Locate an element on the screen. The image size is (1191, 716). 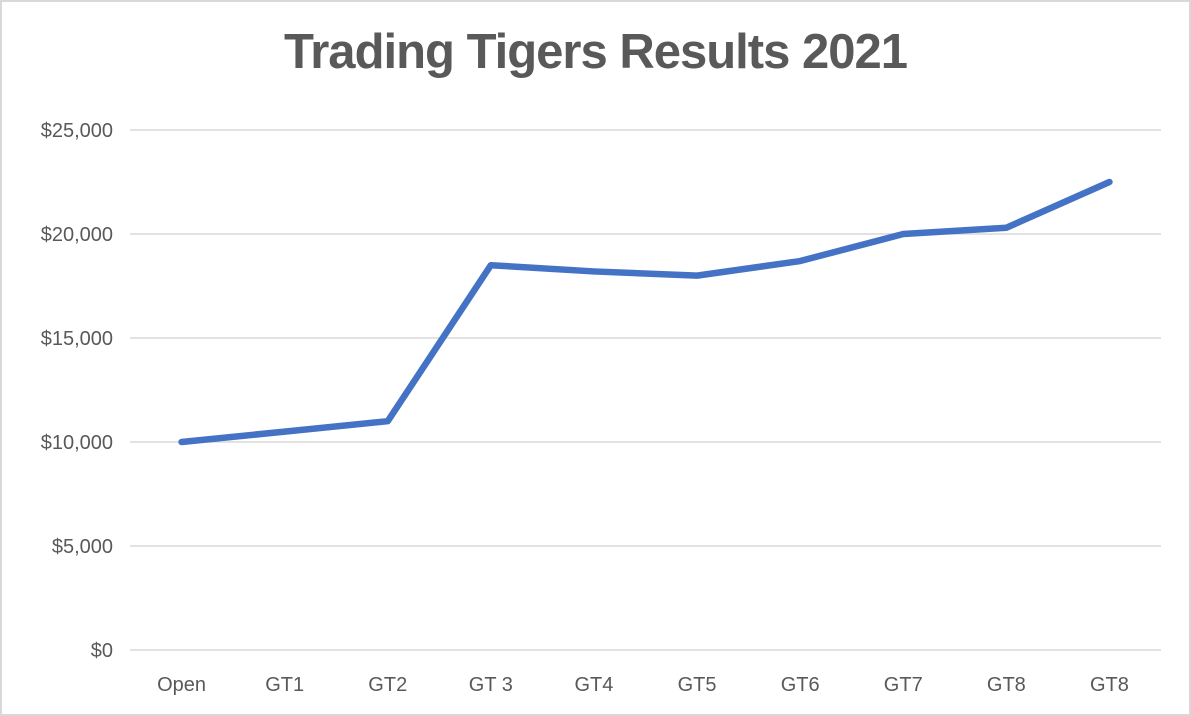
x-axis-category-label: GT1 is located at coordinates (284, 685).